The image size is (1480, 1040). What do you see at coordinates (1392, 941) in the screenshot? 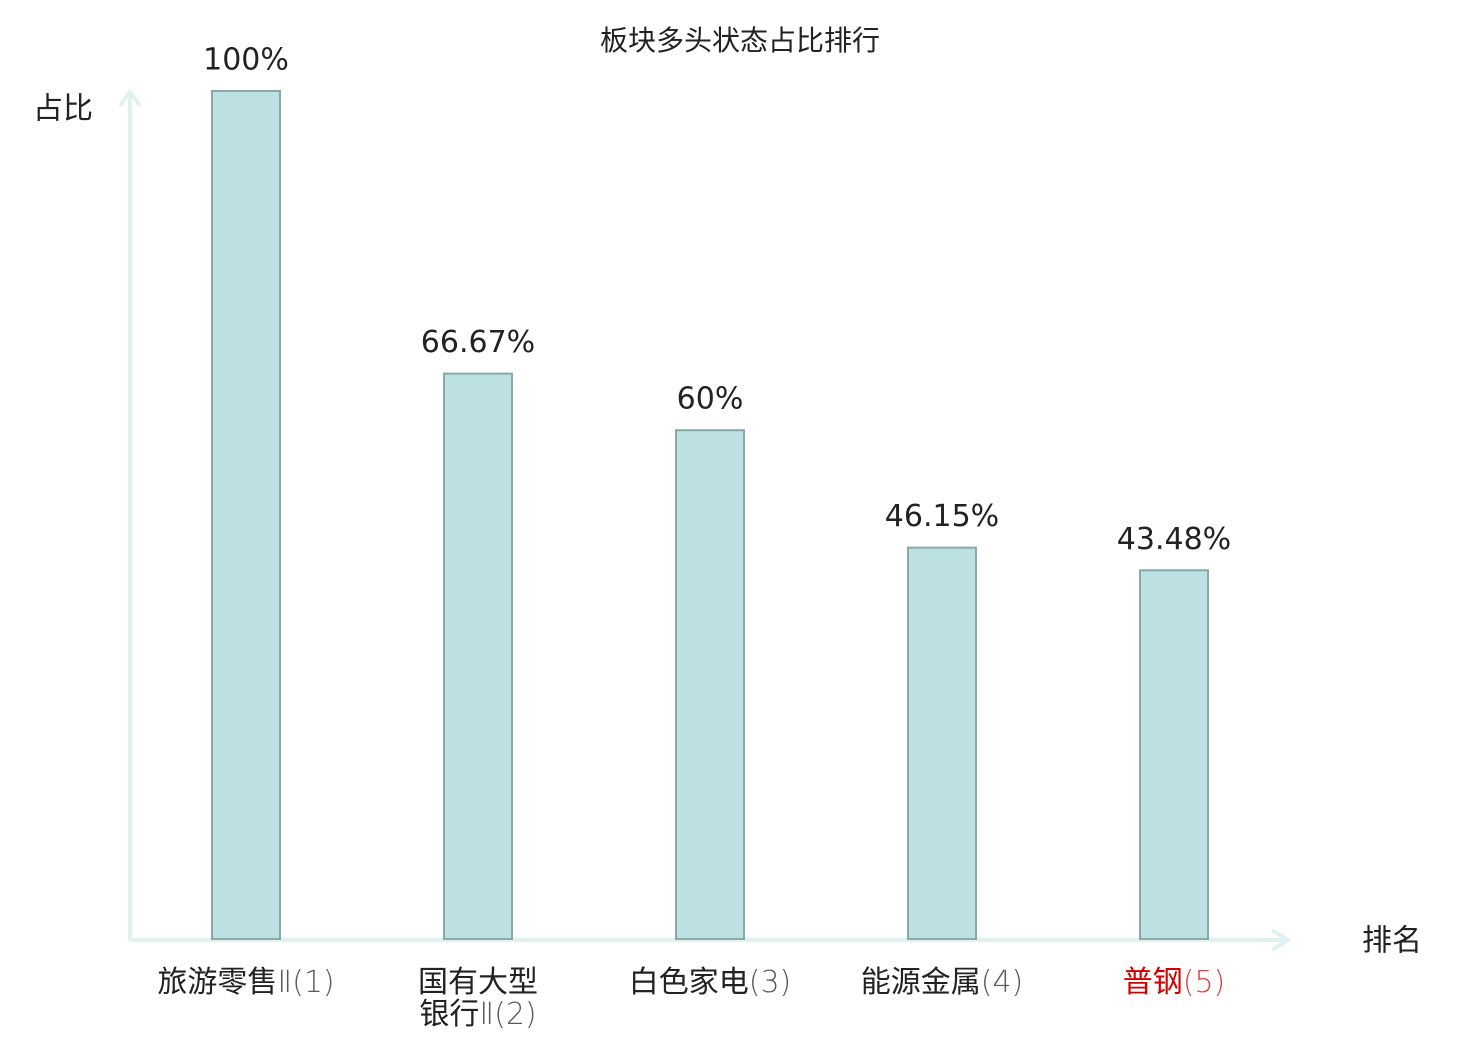
I see `x-axis-label: 排名` at bounding box center [1392, 941].